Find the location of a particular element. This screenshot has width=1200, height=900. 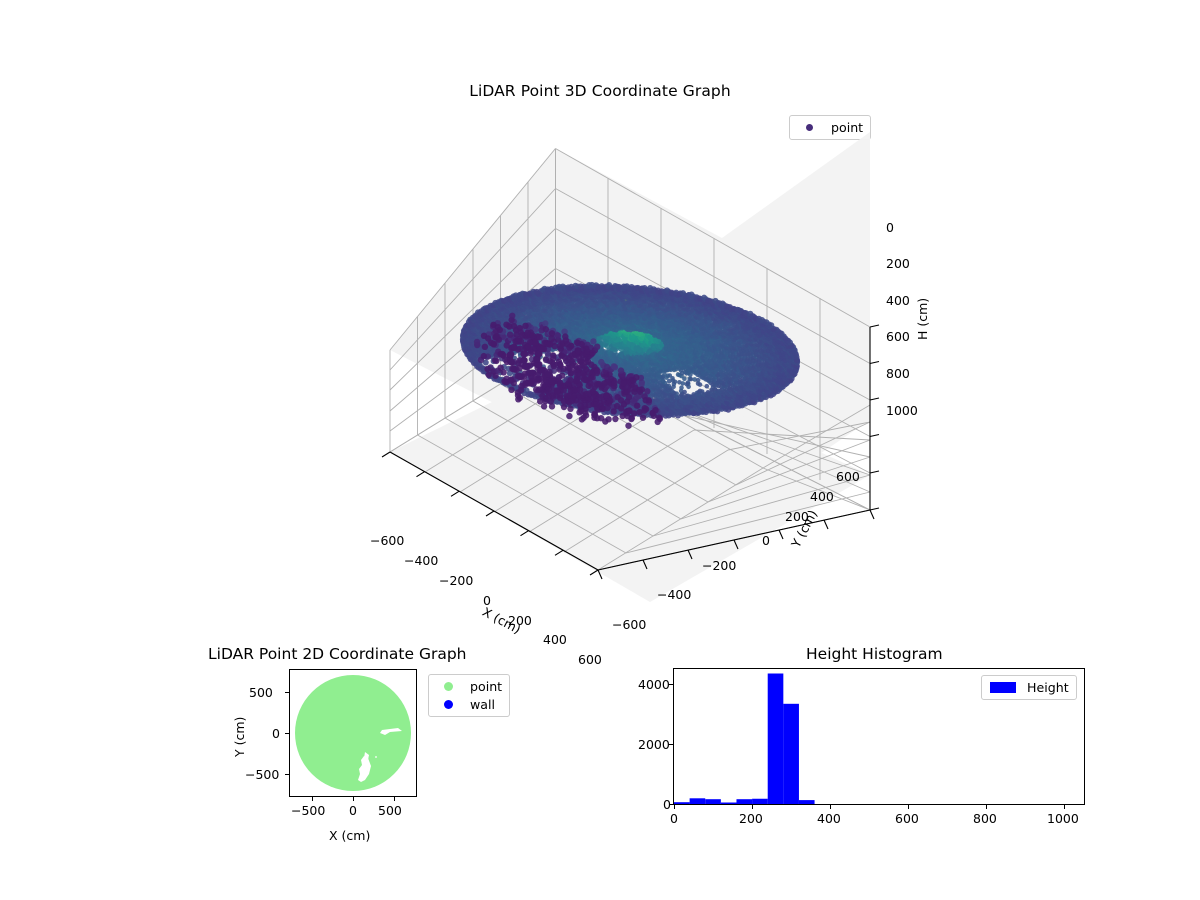

plot2d-axes is located at coordinates (353, 733).